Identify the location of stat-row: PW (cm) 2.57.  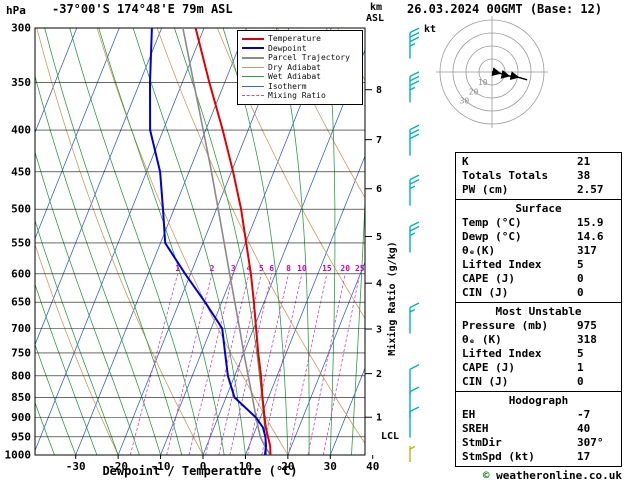
(538, 190).